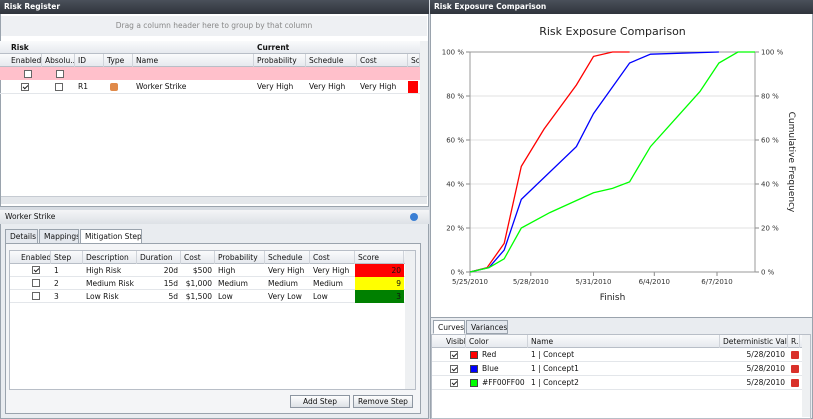  Describe the element at coordinates (458, 273) in the screenshot. I see `y-tick-label: 0 %` at that location.